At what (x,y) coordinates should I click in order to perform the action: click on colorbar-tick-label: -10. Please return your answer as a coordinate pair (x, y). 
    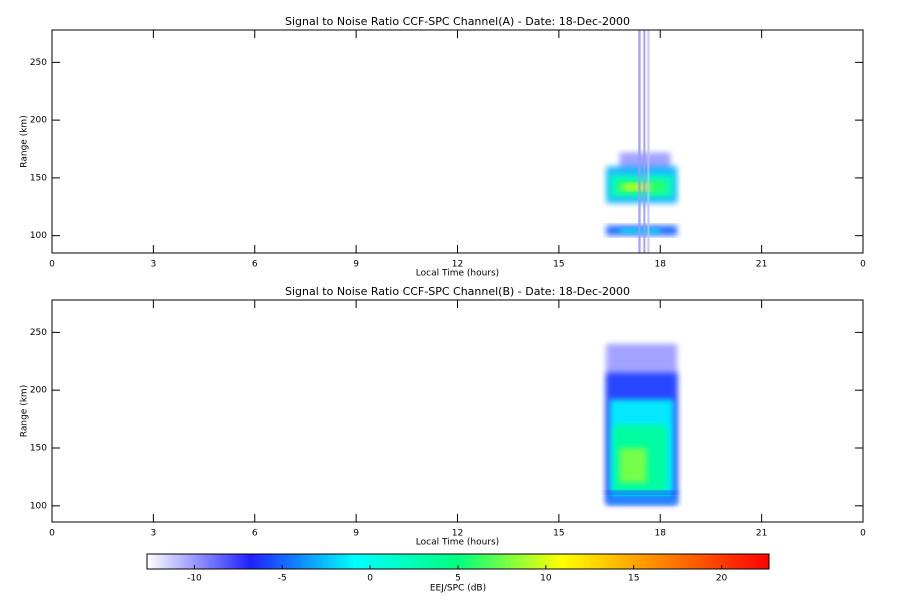
    Looking at the image, I should click on (194, 579).